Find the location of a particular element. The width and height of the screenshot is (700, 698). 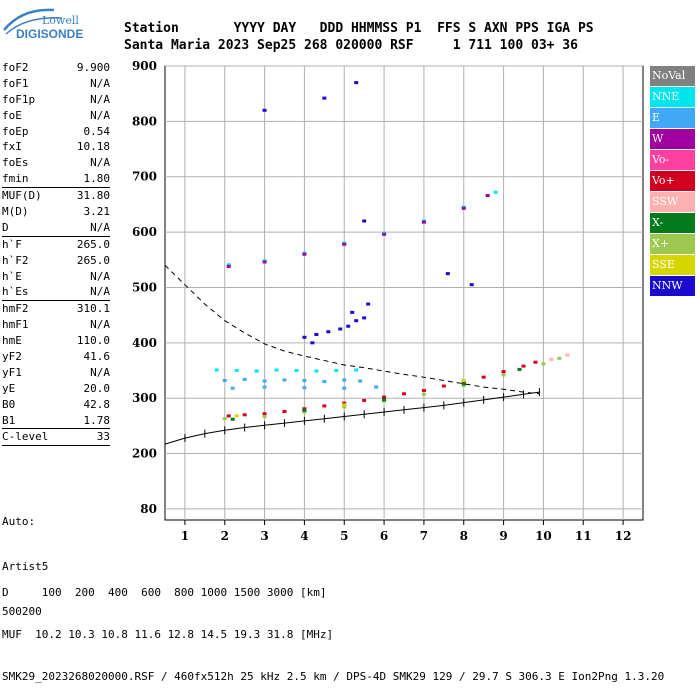

auto-label: Auto: is located at coordinates (19, 521).